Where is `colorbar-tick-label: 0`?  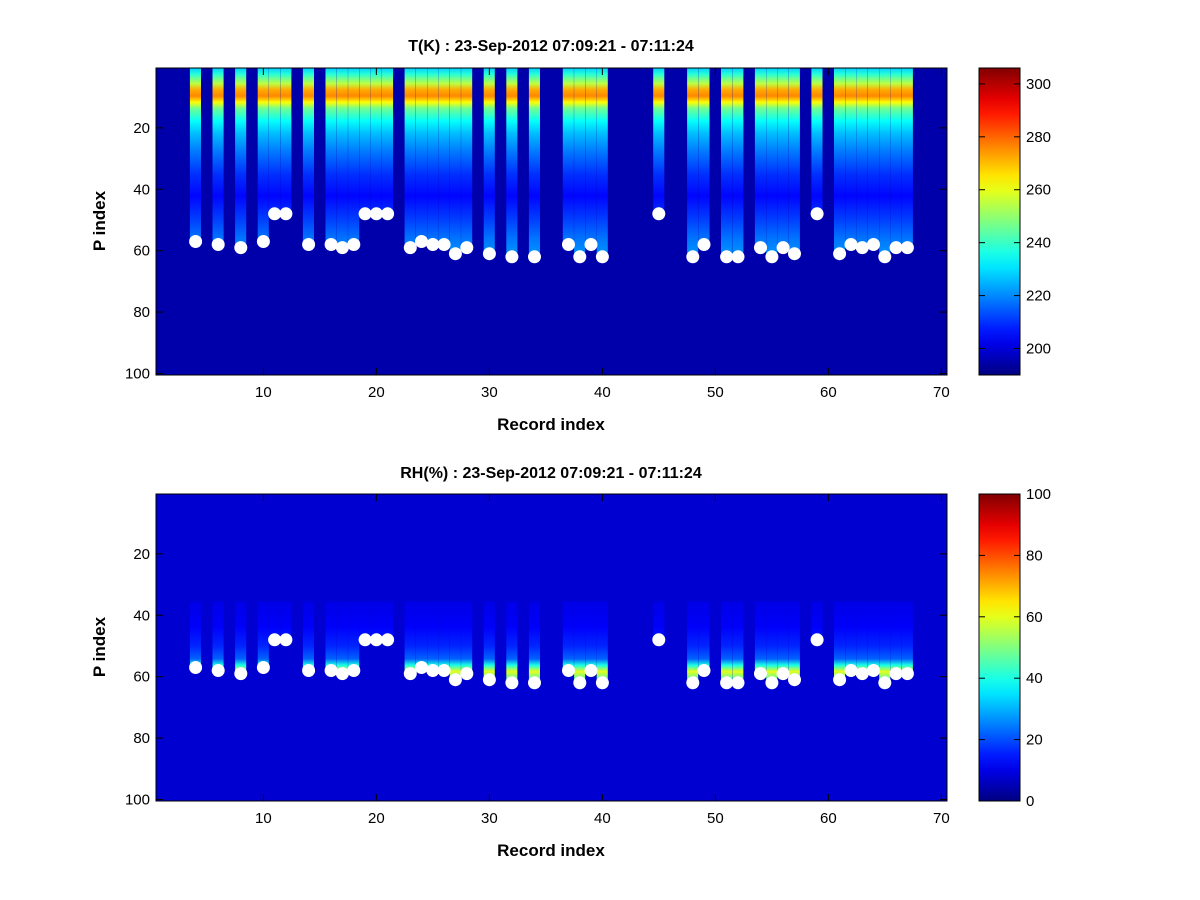
colorbar-tick-label: 0 is located at coordinates (1030, 801).